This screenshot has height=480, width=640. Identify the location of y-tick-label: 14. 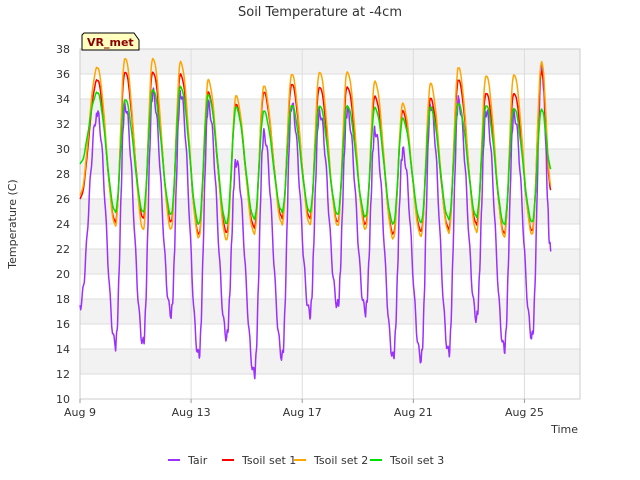
(63, 349).